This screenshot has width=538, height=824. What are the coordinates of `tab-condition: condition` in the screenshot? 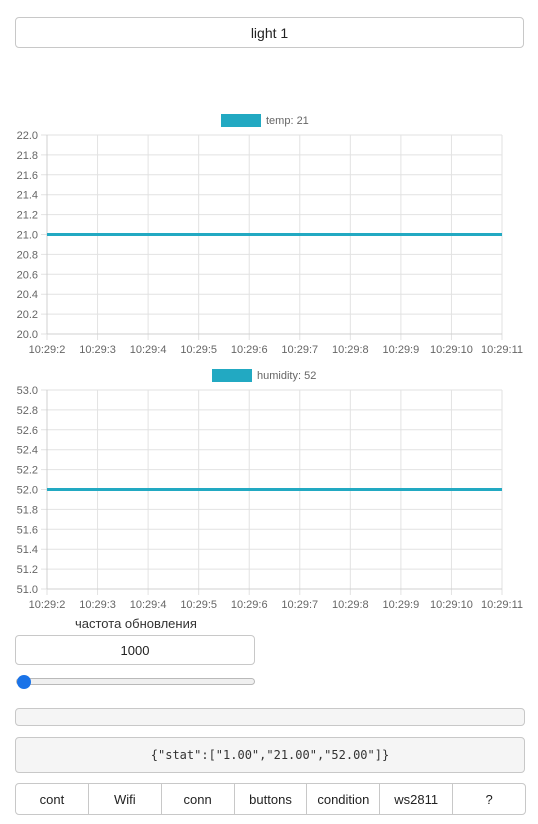 It's located at (343, 799).